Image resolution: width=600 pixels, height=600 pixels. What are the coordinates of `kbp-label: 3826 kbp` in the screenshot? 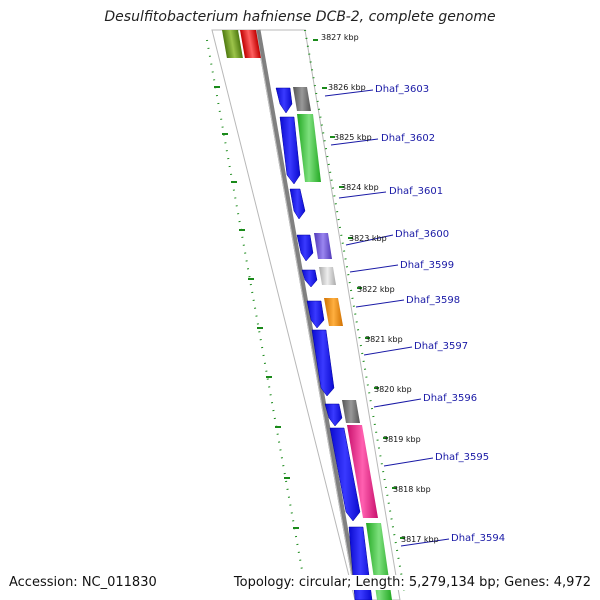 It's located at (347, 87).